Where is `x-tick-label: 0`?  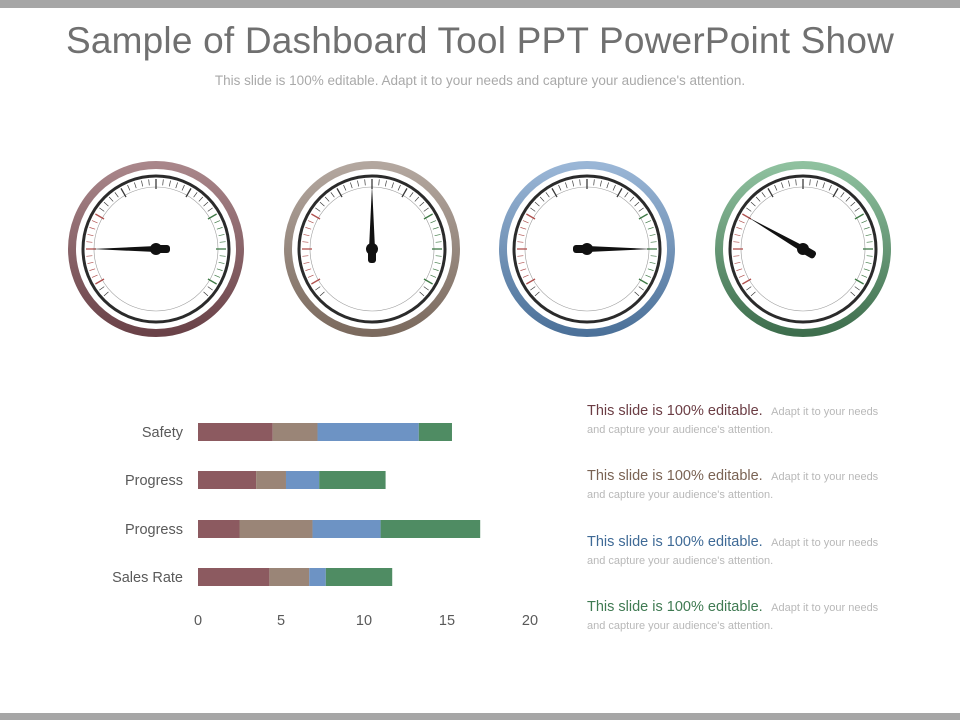 x-tick-label: 0 is located at coordinates (198, 621).